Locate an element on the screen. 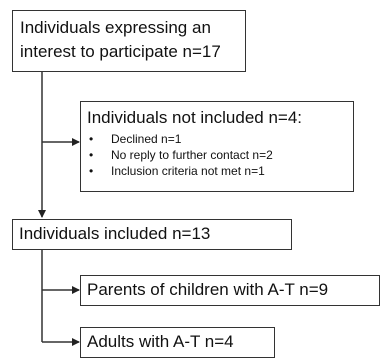 This screenshot has width=385, height=359. adults-box: Adults with A-T n=4 is located at coordinates (177, 342).